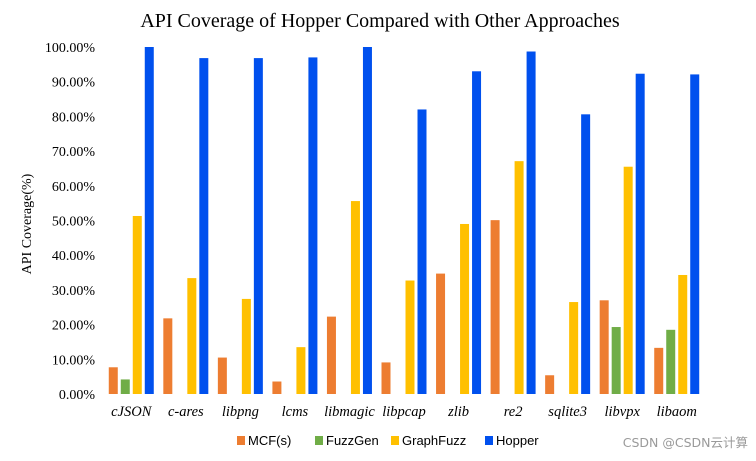 The height and width of the screenshot is (461, 756). Describe the element at coordinates (137, 304) in the screenshot. I see `bar-graphfuzz-cjson` at that location.